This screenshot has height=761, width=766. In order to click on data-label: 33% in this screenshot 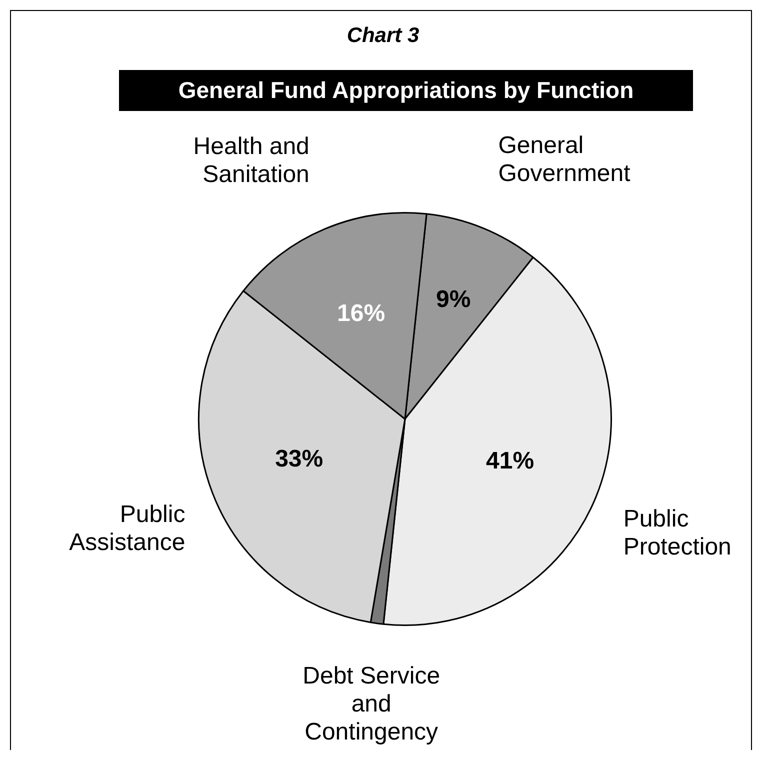, I will do `click(299, 458)`.